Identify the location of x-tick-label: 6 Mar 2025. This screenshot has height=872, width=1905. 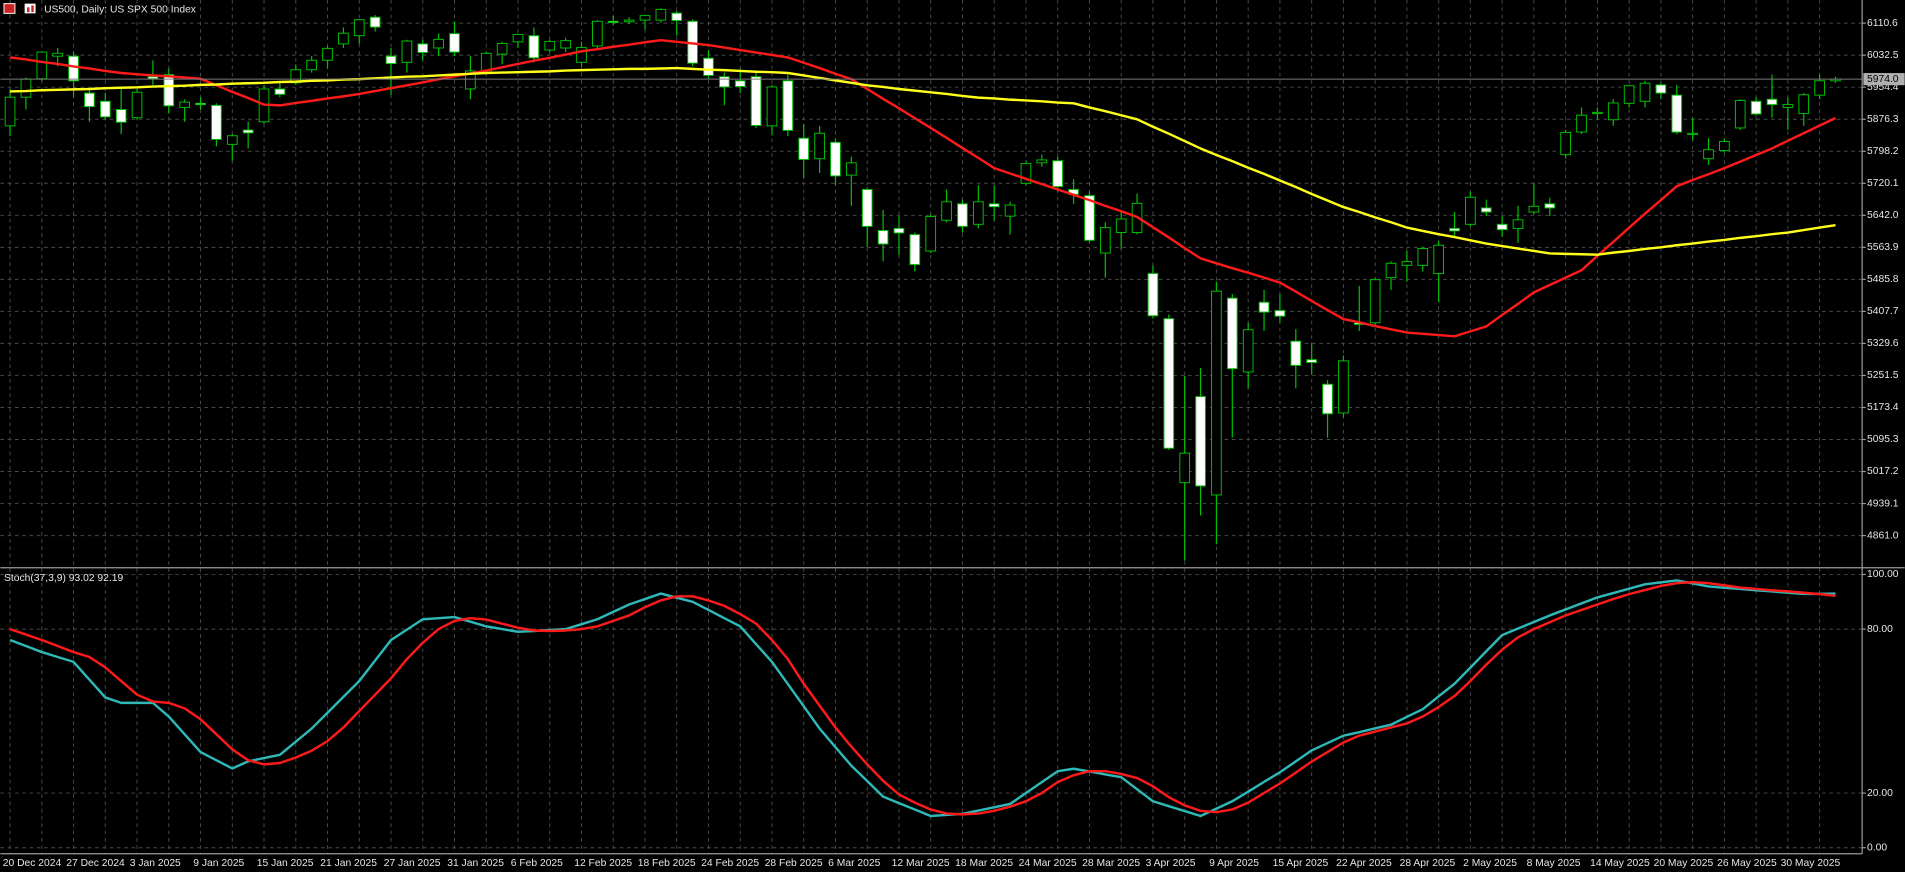
(854, 863).